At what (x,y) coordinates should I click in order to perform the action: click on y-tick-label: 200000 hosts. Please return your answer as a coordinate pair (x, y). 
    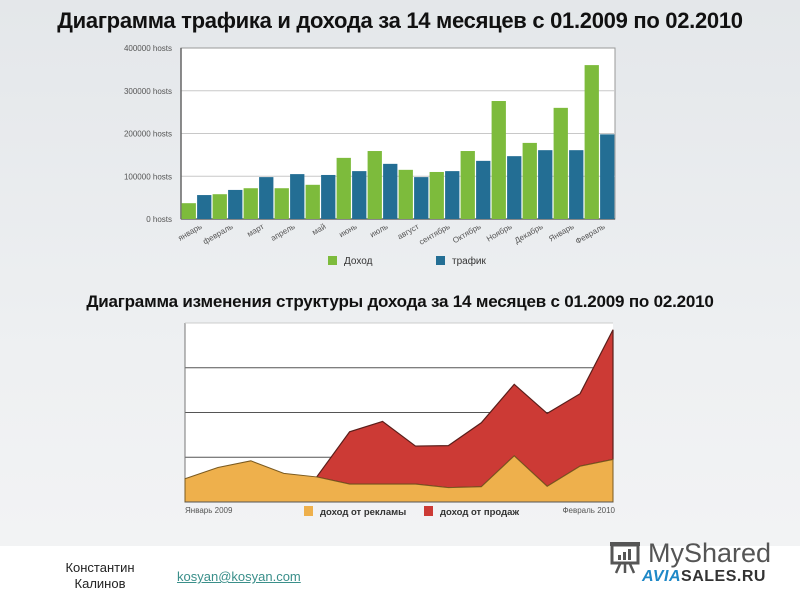
    Looking at the image, I should click on (148, 134).